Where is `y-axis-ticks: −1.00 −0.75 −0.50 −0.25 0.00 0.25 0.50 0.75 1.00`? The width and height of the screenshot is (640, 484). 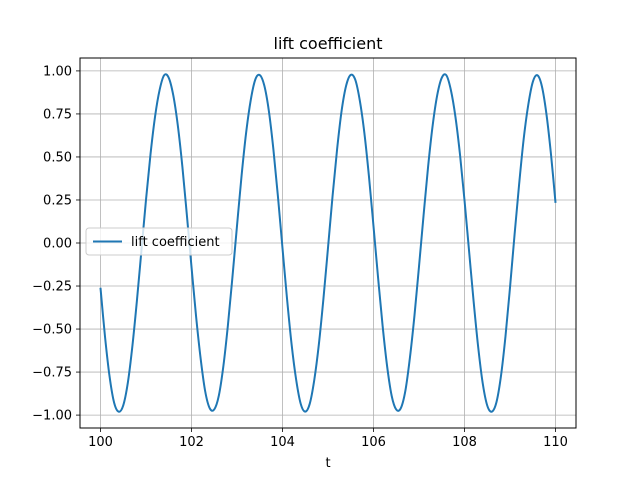
y-axis-ticks: −1.00 −0.75 −0.50 −0.25 0.00 0.25 0.50 0.75 1.00 is located at coordinates (56, 244).